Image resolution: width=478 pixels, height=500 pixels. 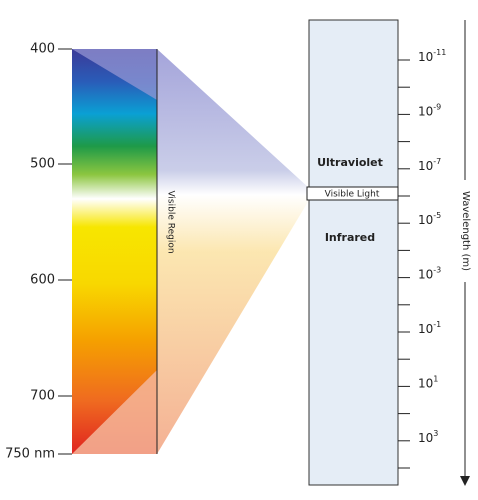 I want to click on tick-label: 10⁻¹¹, so click(x=432, y=56).